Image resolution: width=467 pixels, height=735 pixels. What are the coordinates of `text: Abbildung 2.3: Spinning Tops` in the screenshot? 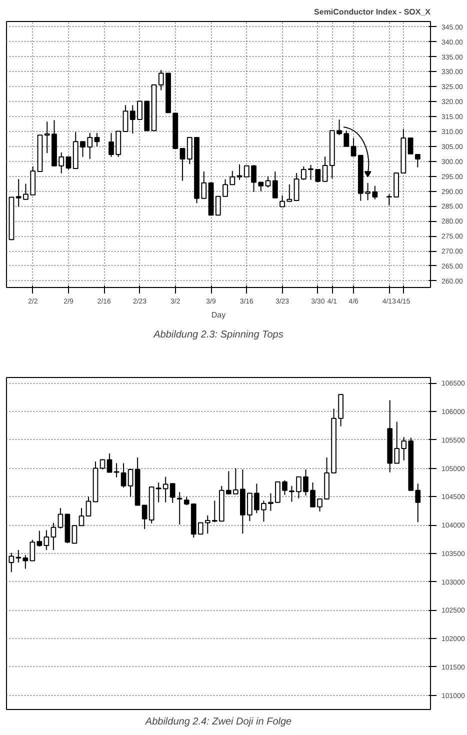 It's located at (218, 335).